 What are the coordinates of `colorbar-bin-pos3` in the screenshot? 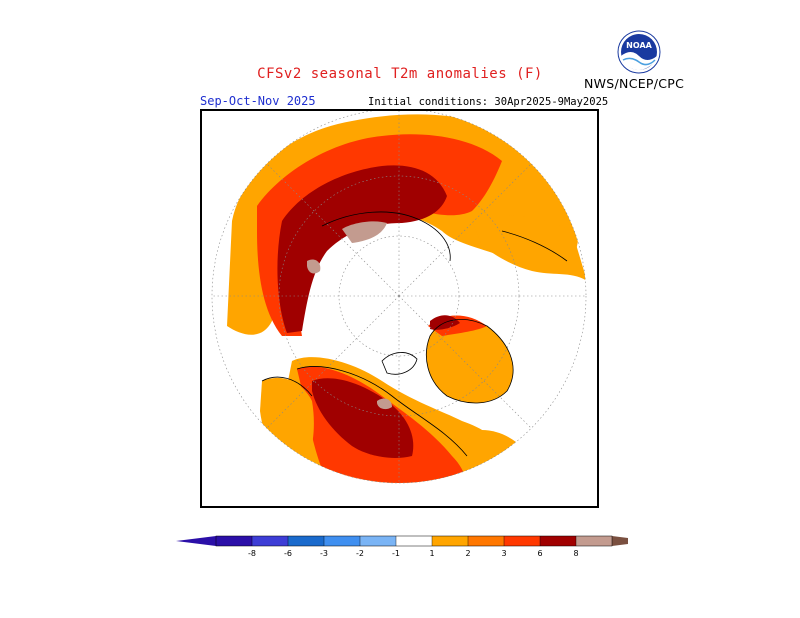 It's located at (522, 541).